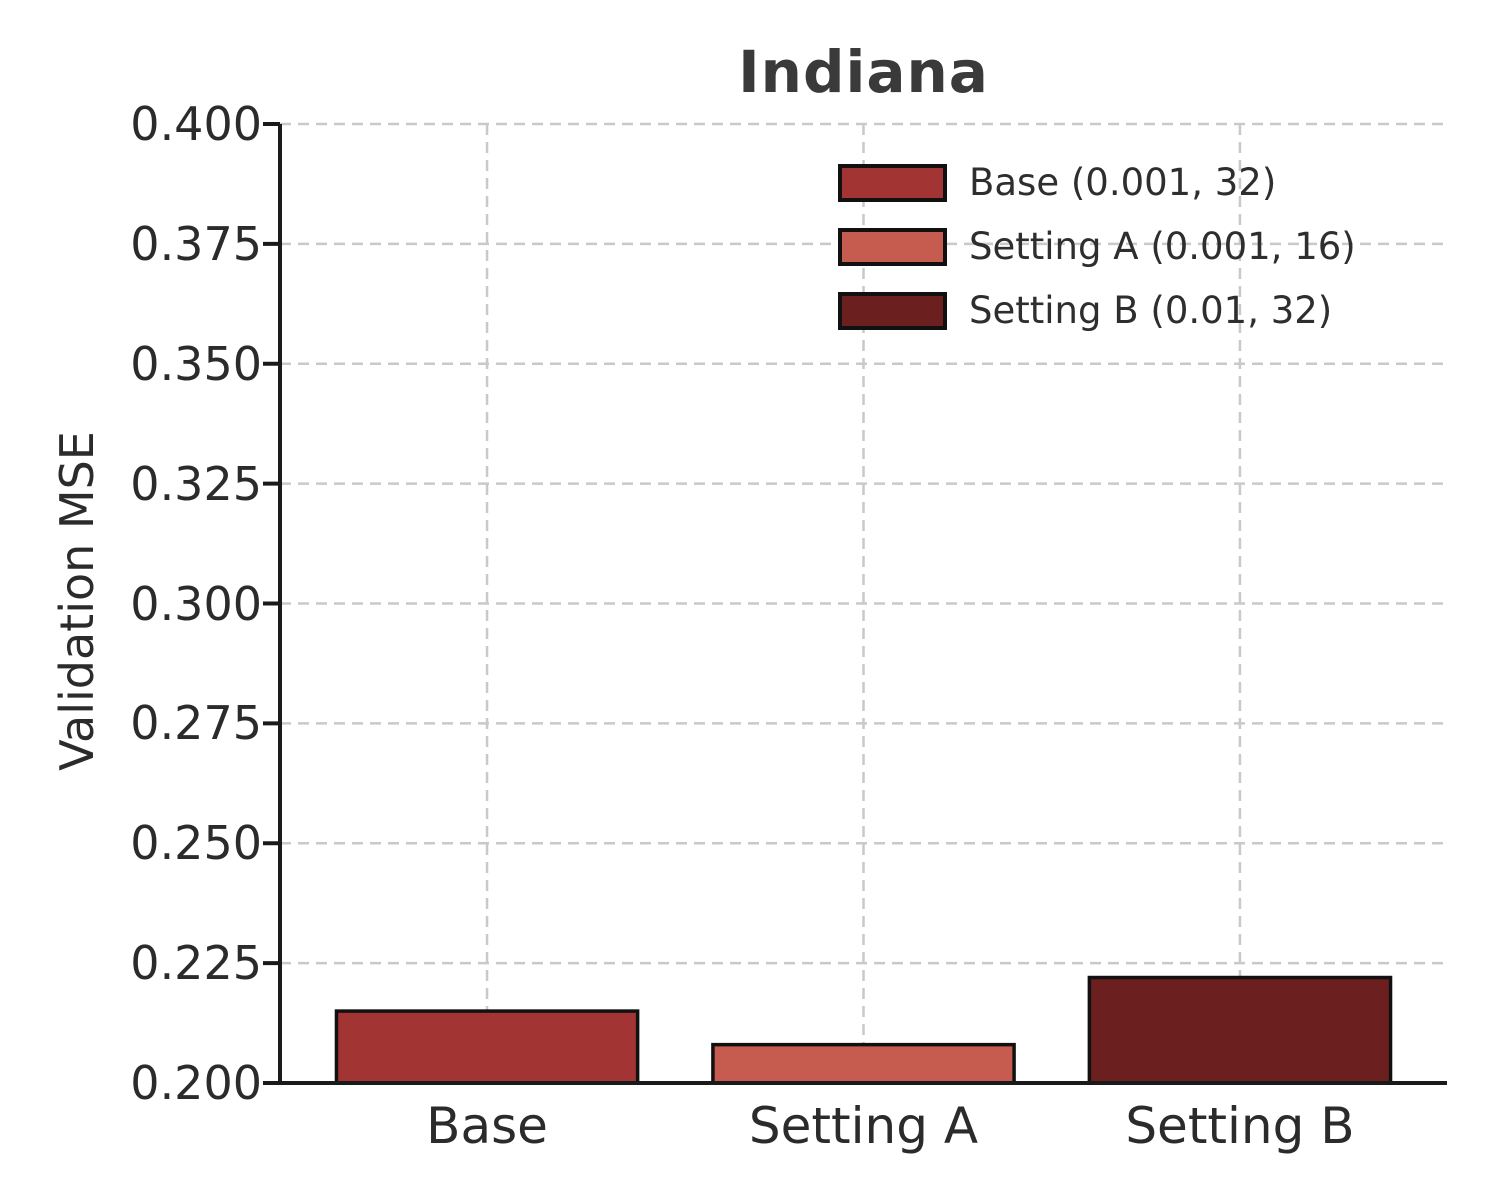  I want to click on y-tick-label: 0.350, so click(196, 363).